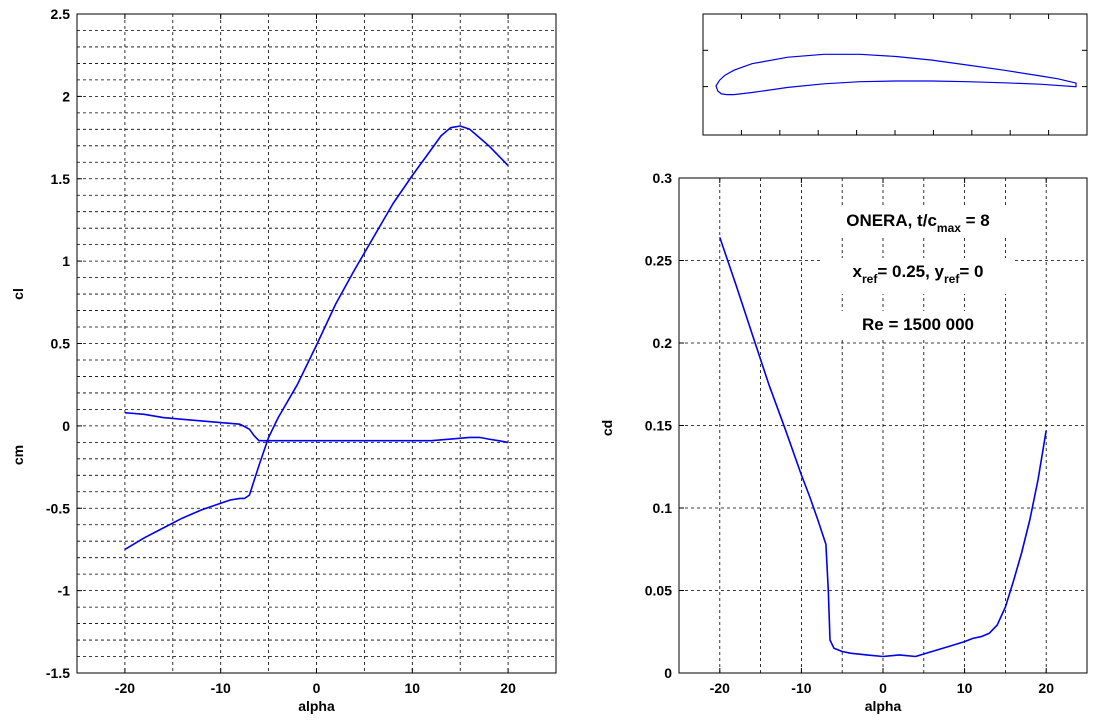 This screenshot has width=1096, height=723. I want to click on airfoil-ticks, so click(895, 74).